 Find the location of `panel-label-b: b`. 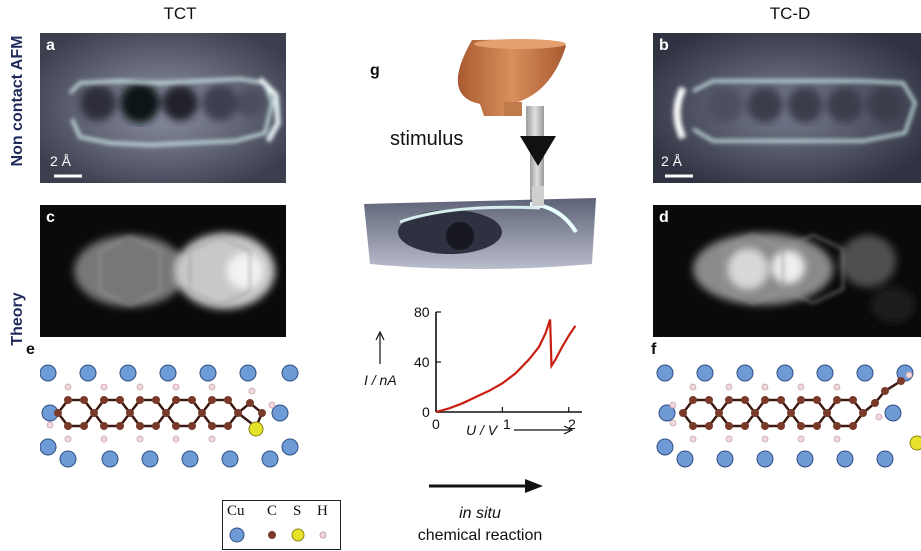

panel-label-b: b is located at coordinates (664, 45).